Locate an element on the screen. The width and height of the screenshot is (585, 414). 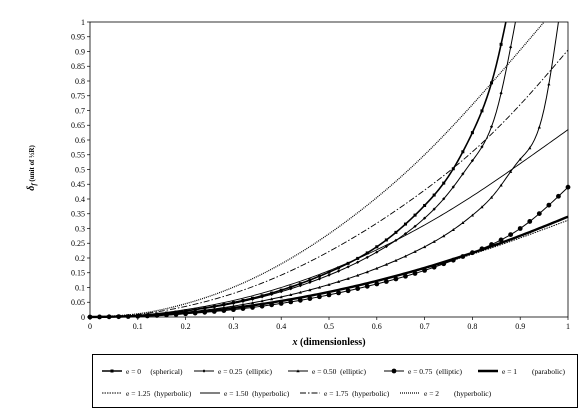
x-tick-label: 0.7 is located at coordinates (425, 326).